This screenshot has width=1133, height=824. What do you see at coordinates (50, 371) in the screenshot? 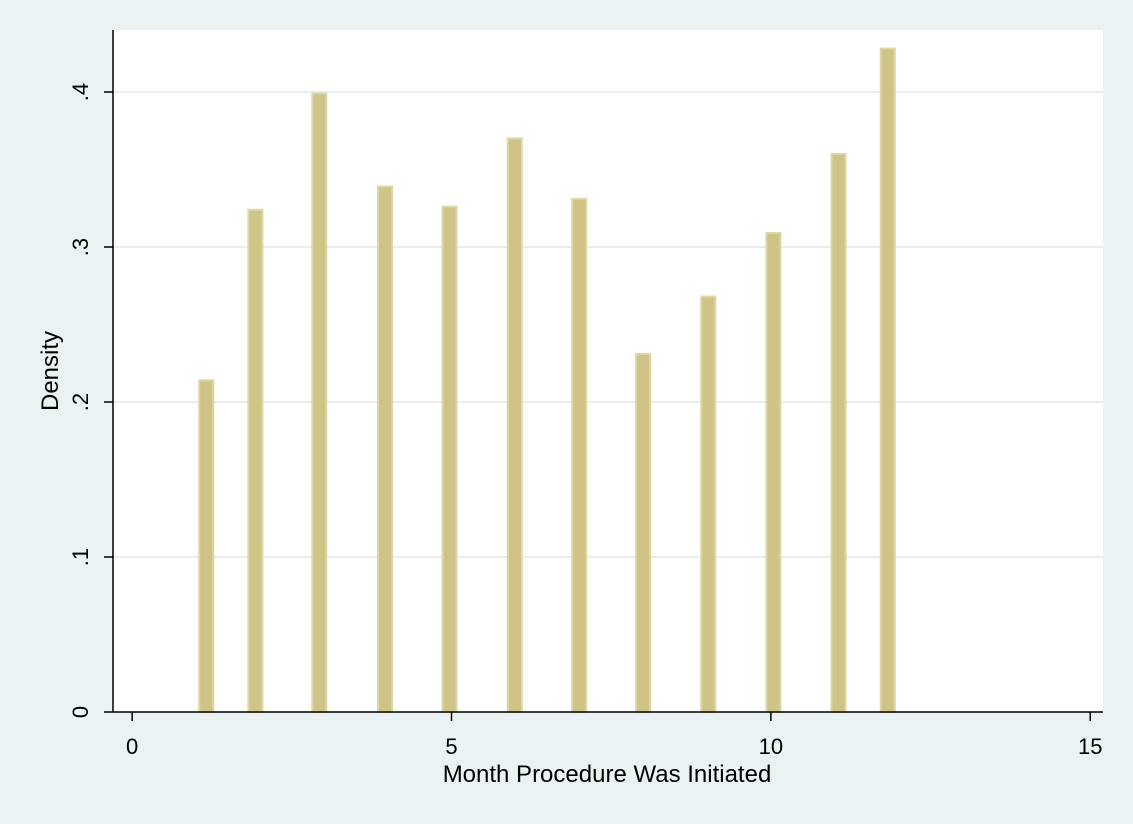
I see `y-axis-title: Density` at bounding box center [50, 371].